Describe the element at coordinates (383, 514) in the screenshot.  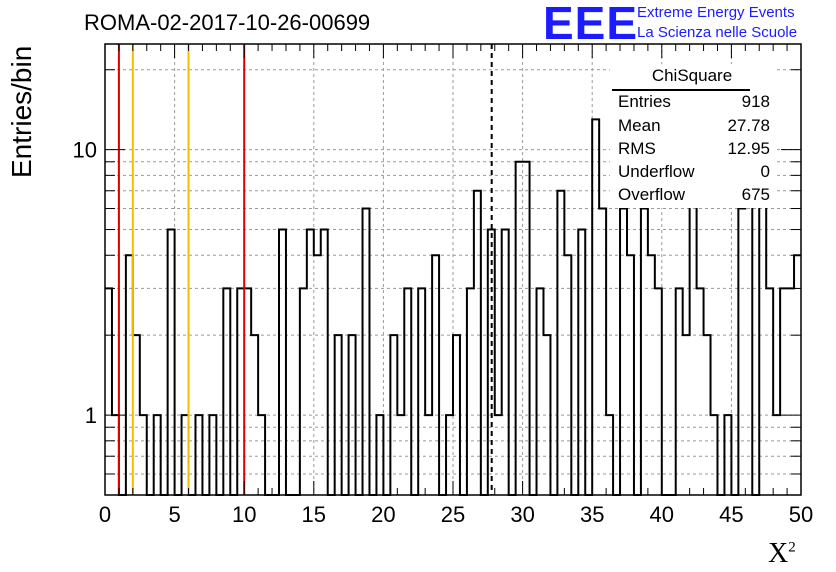
I see `x-tick-label: 20` at that location.